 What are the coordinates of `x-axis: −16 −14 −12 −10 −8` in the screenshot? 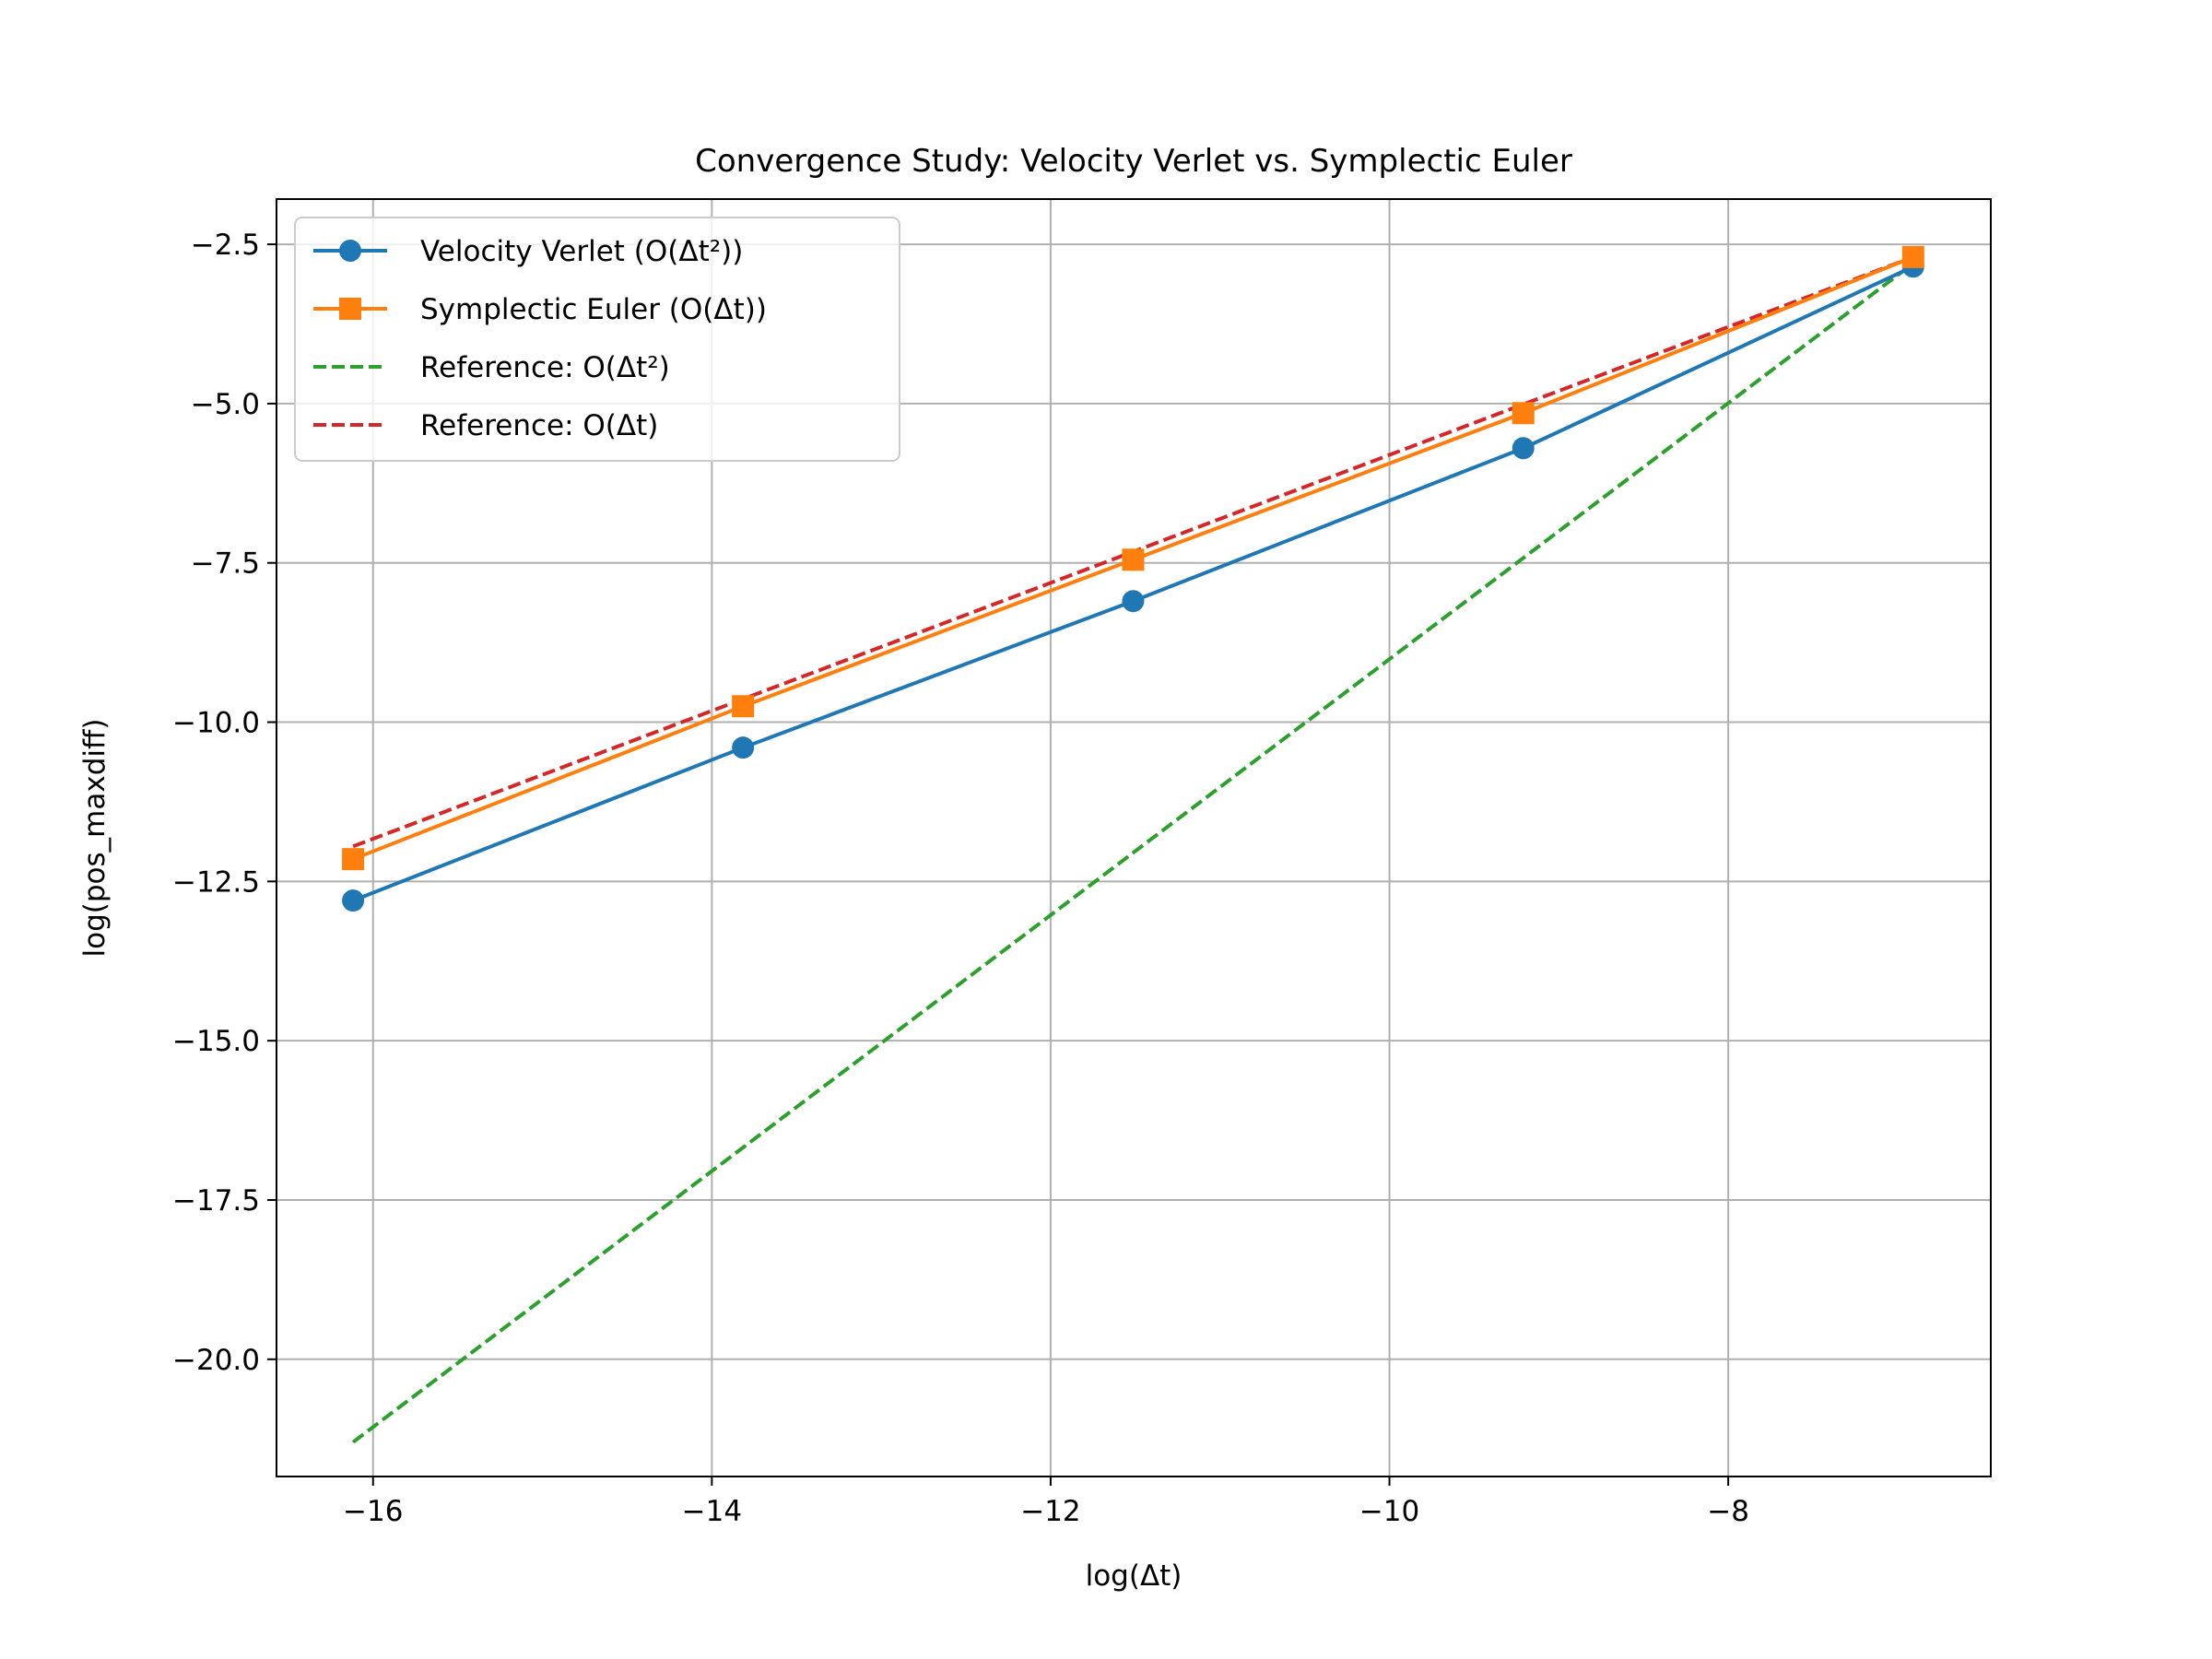 It's located at (1046, 1502).